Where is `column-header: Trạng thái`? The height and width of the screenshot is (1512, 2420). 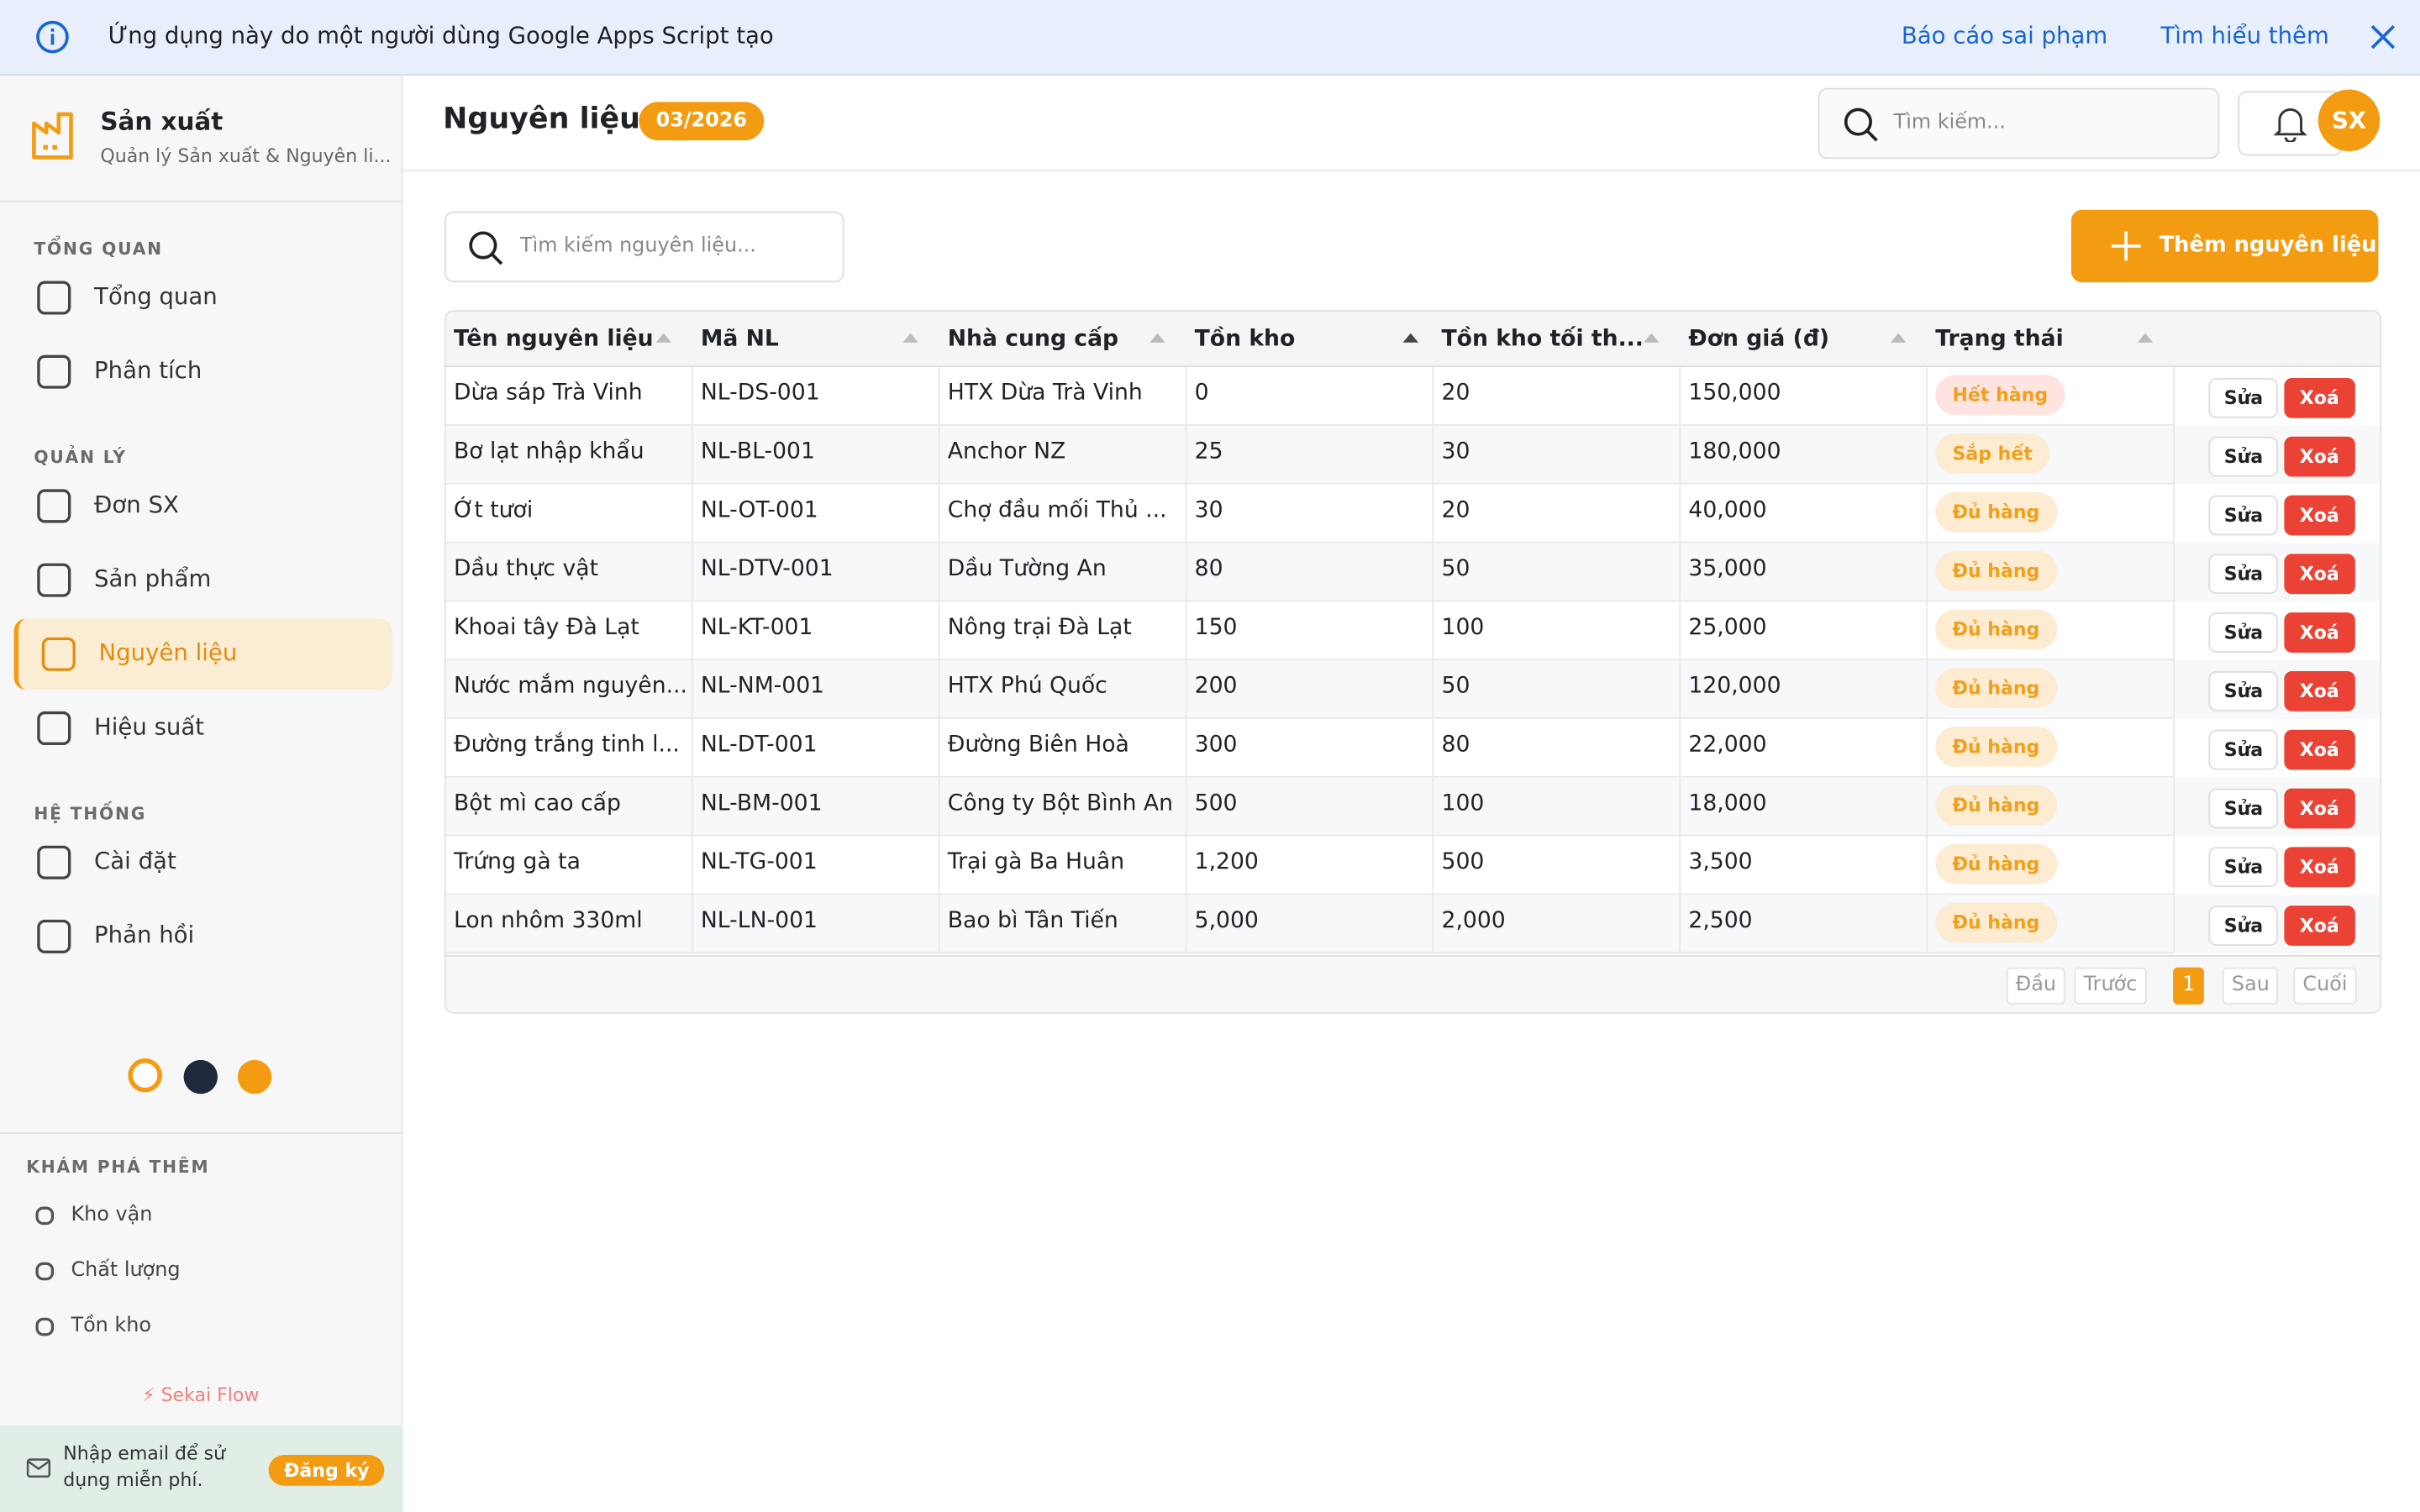
column-header: Trạng thái is located at coordinates (2051, 340).